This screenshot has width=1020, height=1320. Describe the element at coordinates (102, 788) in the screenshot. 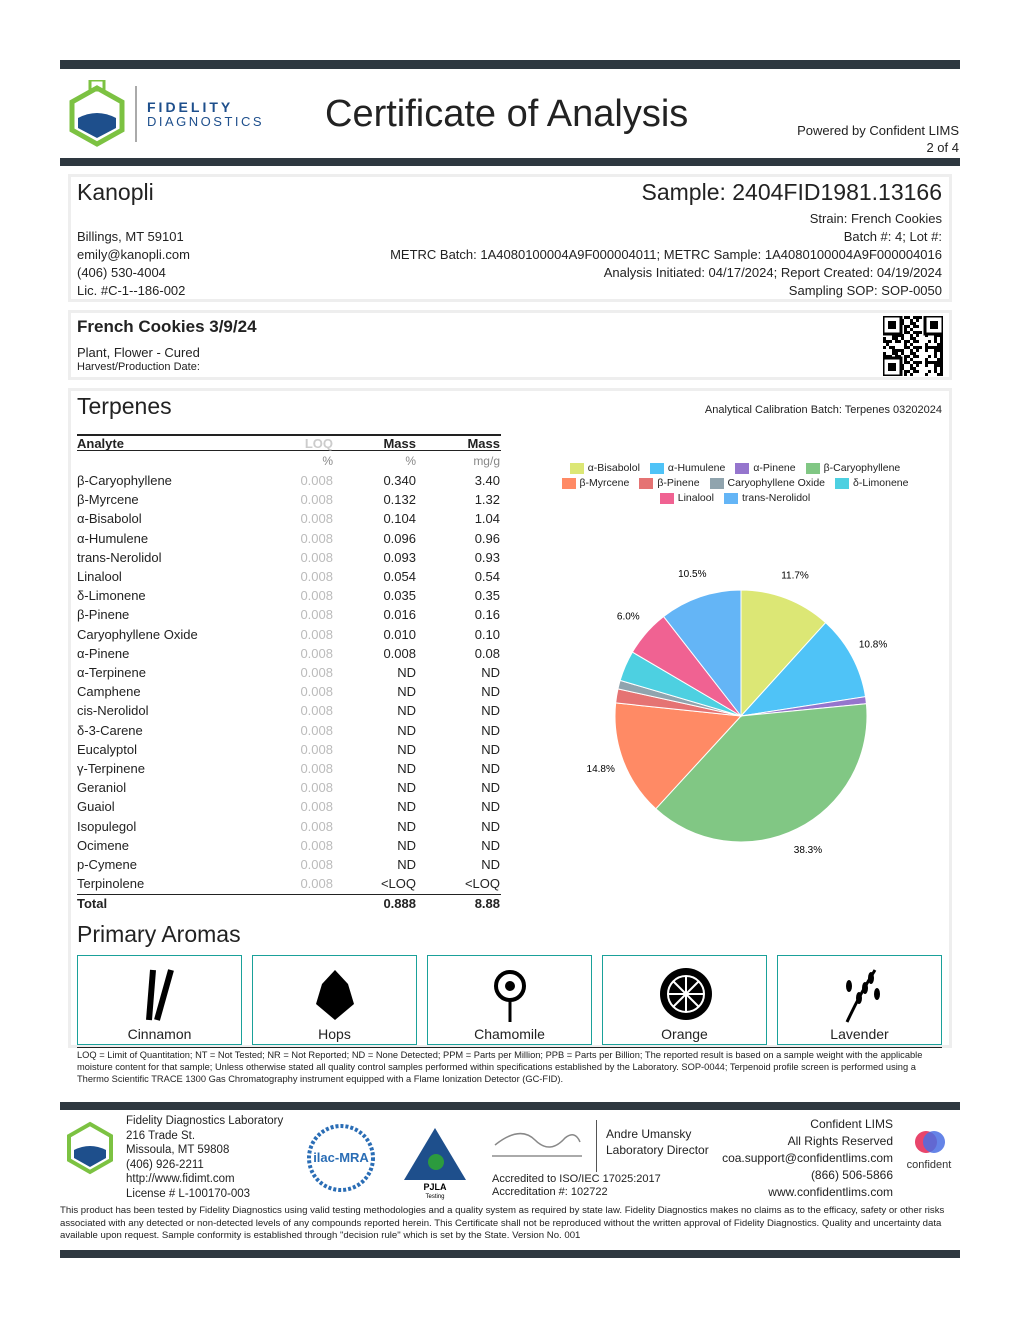

I see `analyte: Geraniol` at that location.